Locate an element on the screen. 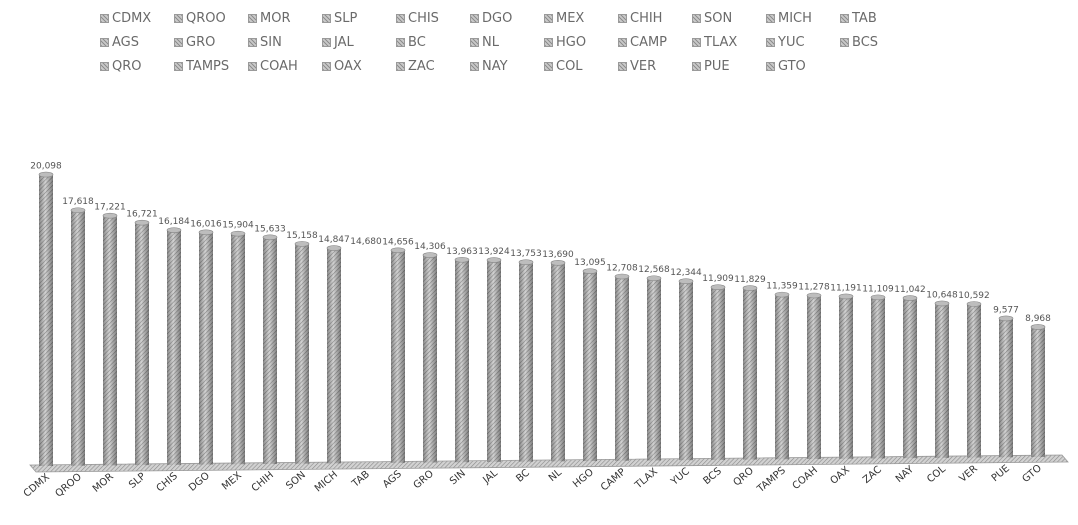 This screenshot has width=1078, height=525. data-label: 11,042 is located at coordinates (910, 290).